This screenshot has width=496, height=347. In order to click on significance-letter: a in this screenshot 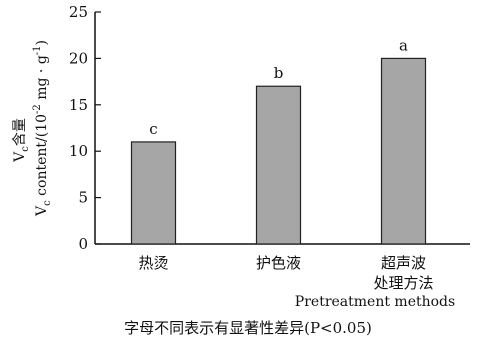, I will do `click(403, 45)`.